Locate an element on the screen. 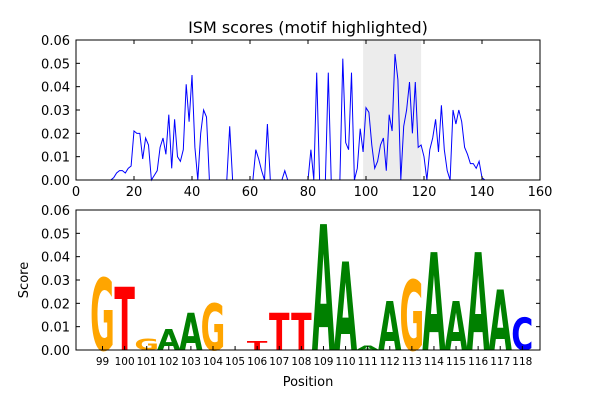  logo-letter-114: A is located at coordinates (433, 304).